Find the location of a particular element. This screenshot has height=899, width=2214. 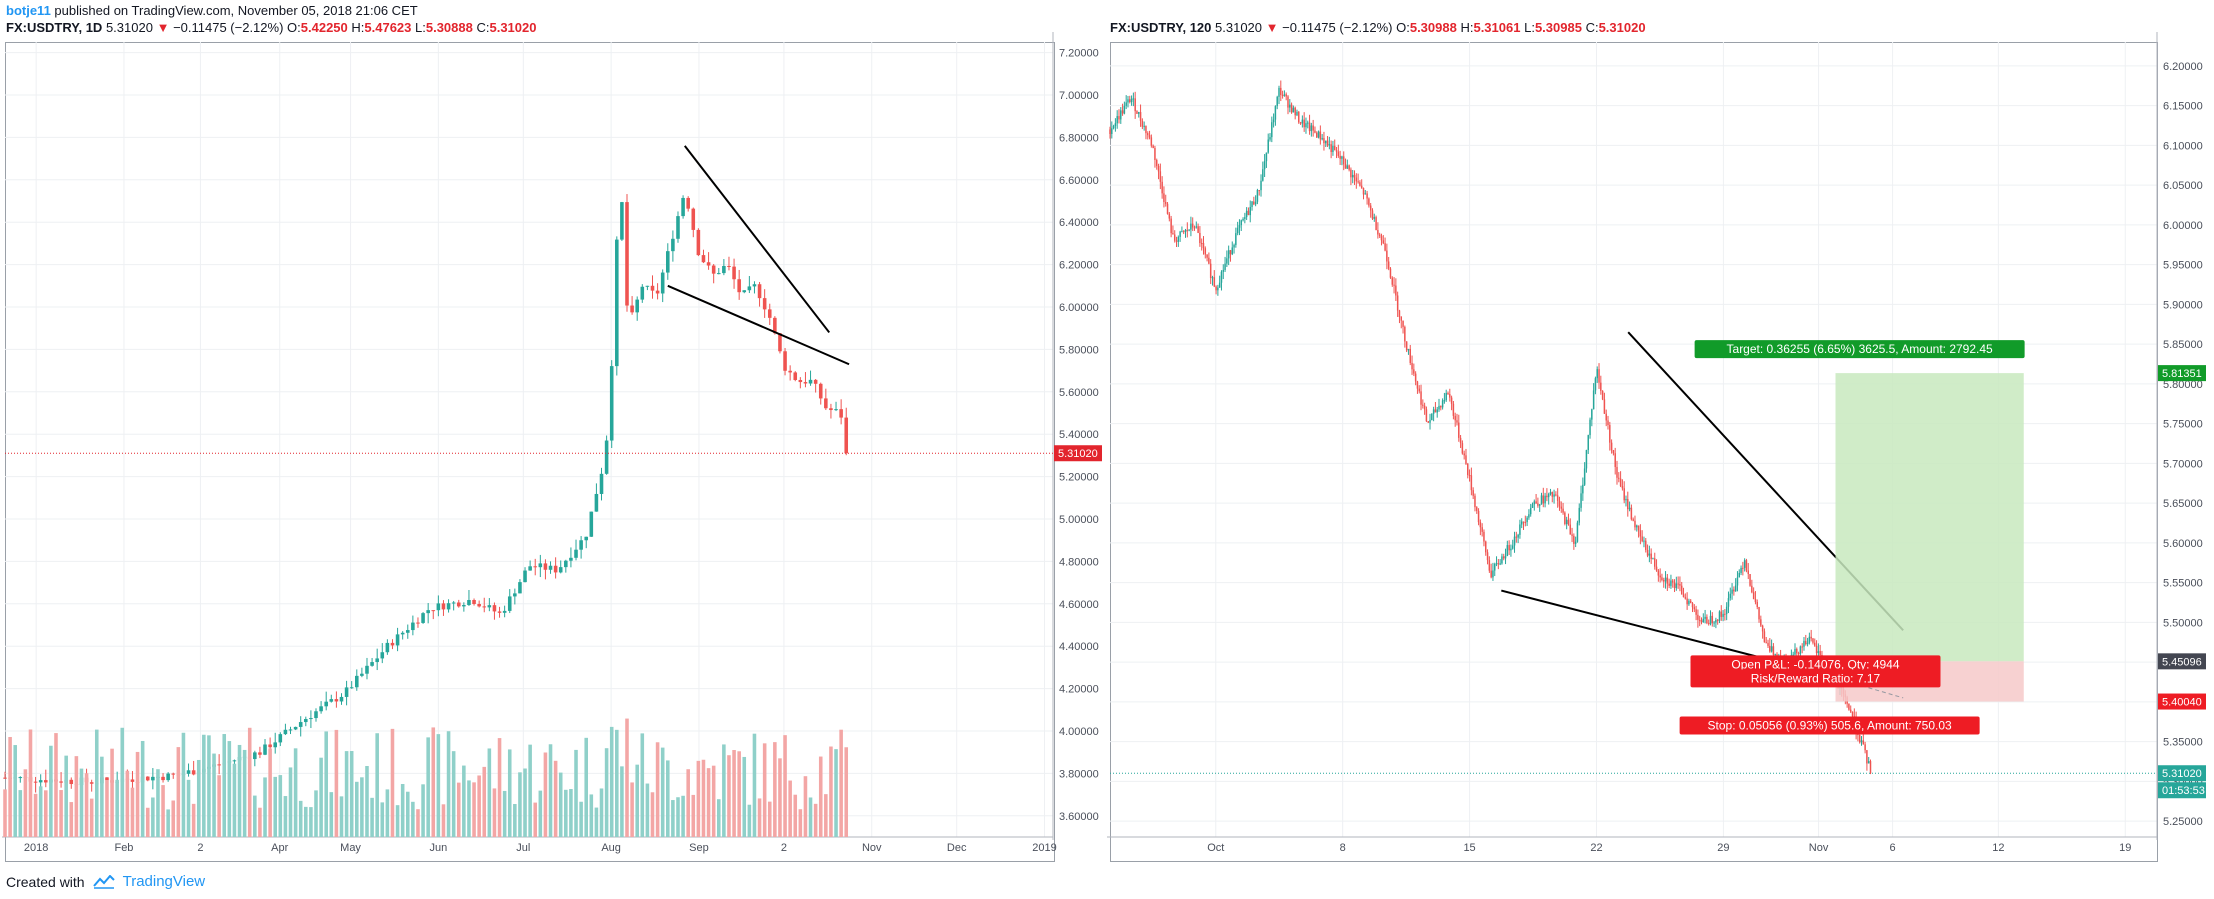

tradingview-brand-link: TradingView is located at coordinates (164, 881).